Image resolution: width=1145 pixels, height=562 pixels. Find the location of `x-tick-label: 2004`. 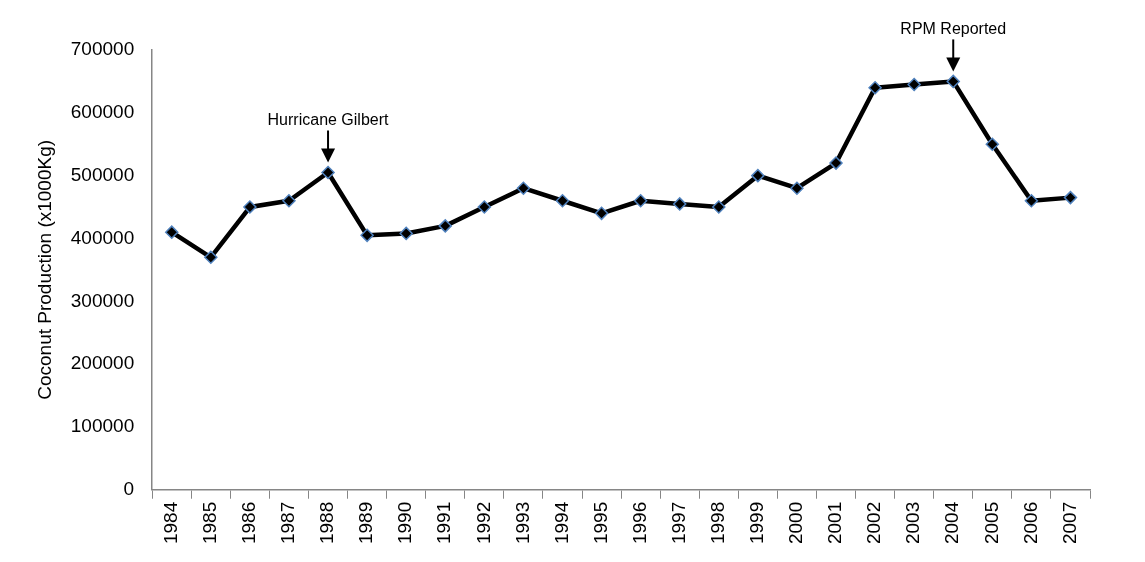

x-tick-label: 2004 is located at coordinates (952, 523).